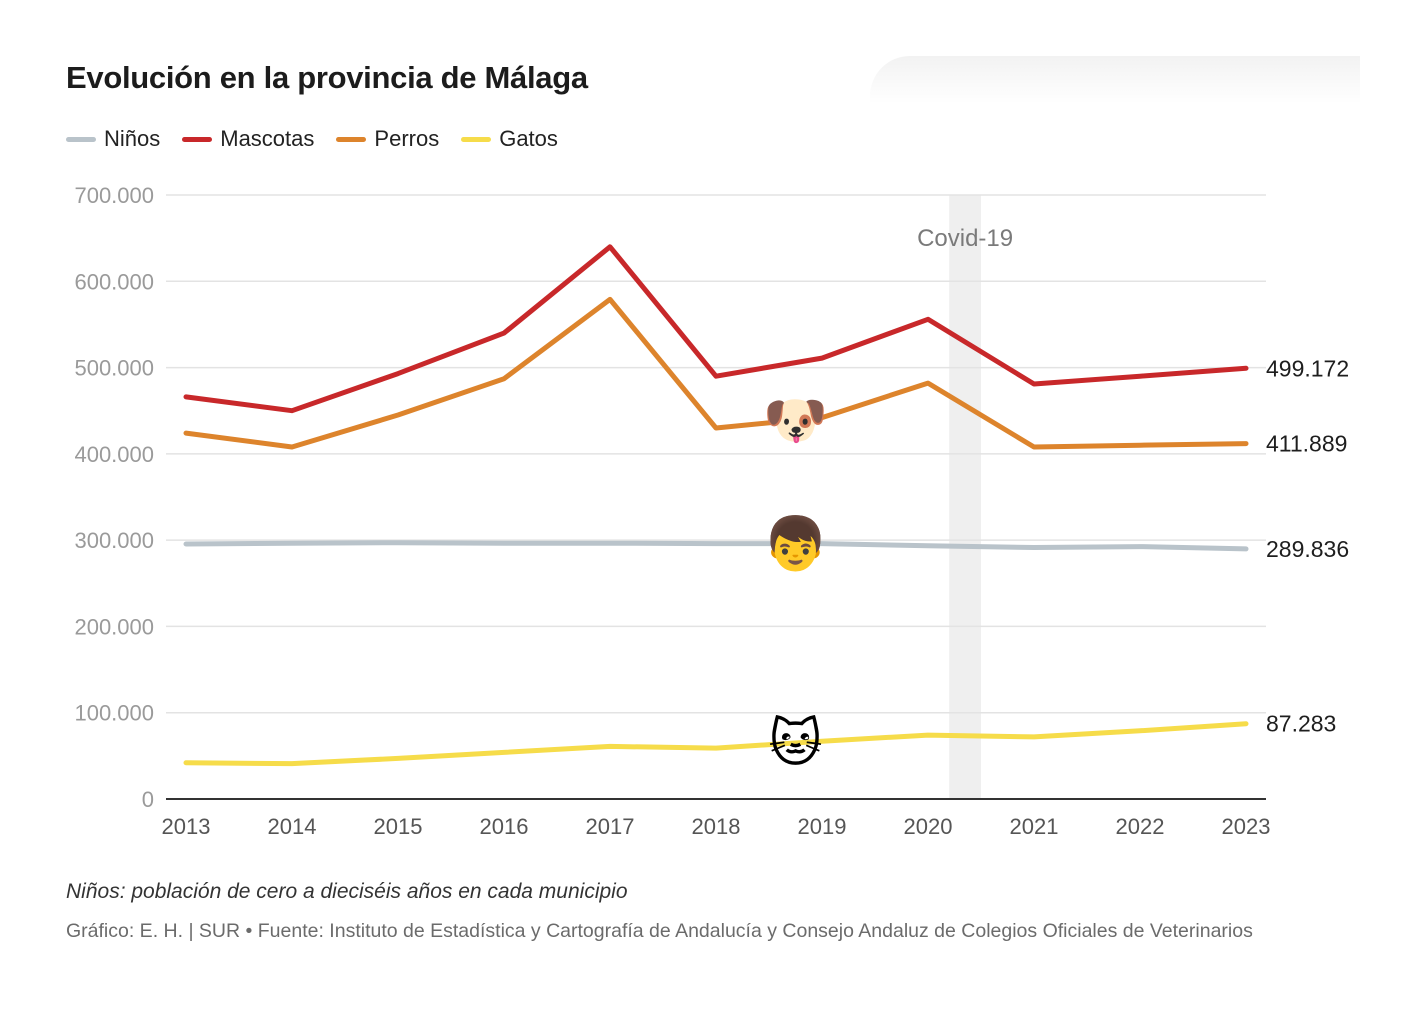 This screenshot has height=1032, width=1420. Describe the element at coordinates (267, 138) in the screenshot. I see `legend-label-mascotas: Mascotas` at that location.